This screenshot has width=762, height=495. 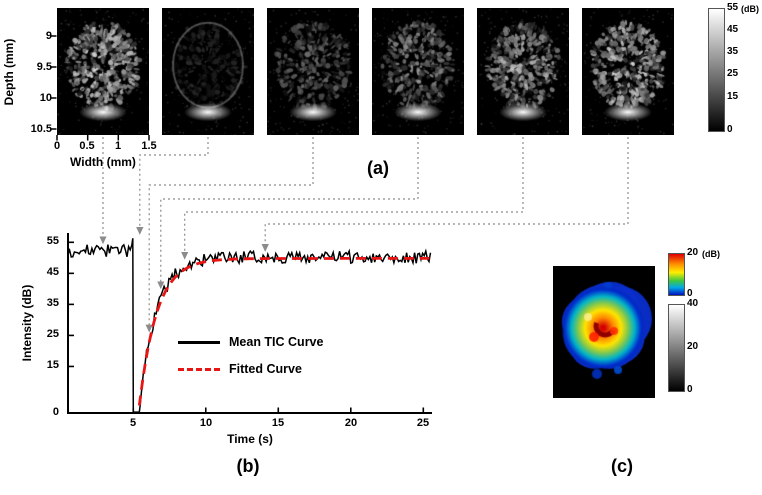 I want to click on colorbar-tick: 25, so click(x=733, y=73).